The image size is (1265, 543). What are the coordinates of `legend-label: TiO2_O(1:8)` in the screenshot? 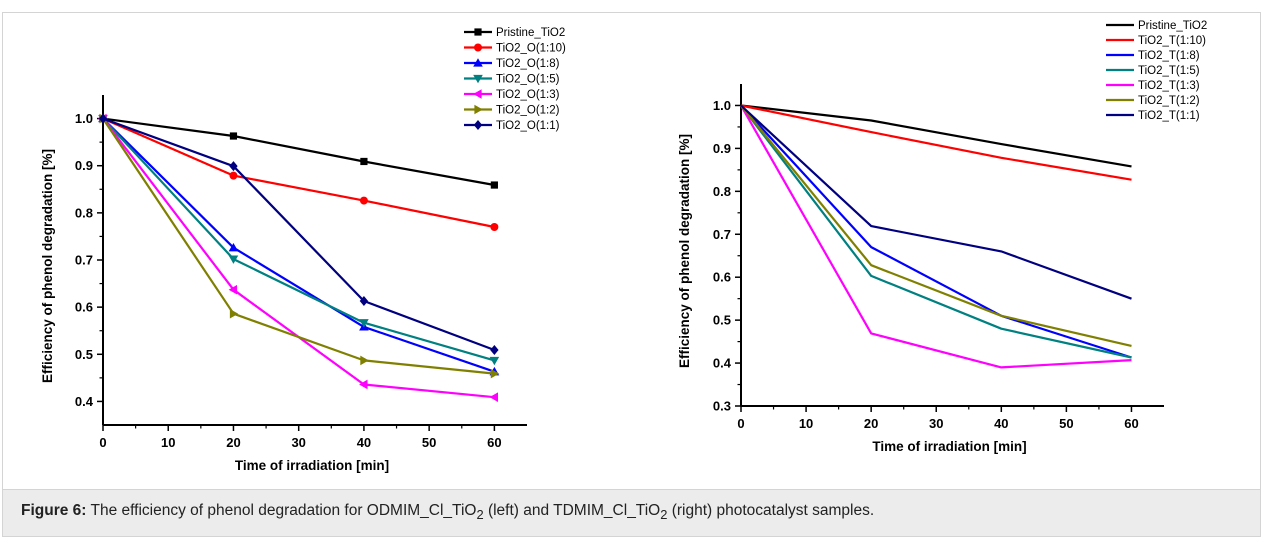 It's located at (528, 64).